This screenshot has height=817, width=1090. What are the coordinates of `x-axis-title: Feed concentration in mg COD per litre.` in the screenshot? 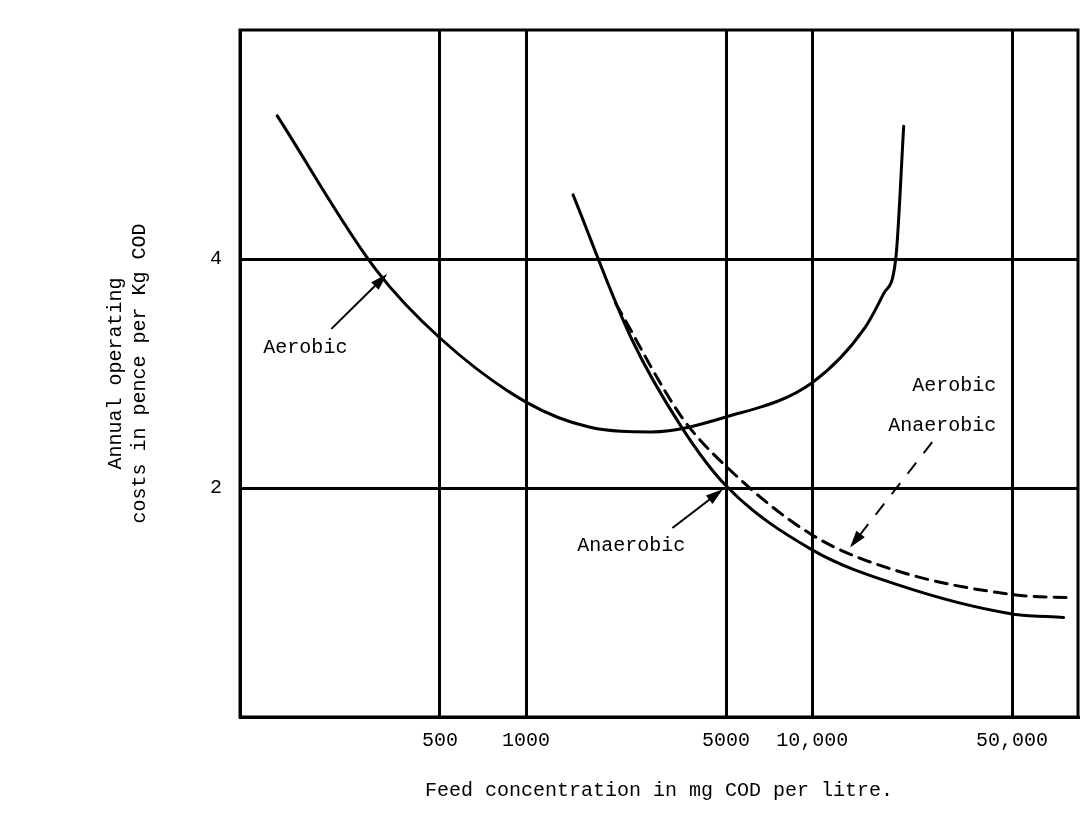 It's located at (659, 791).